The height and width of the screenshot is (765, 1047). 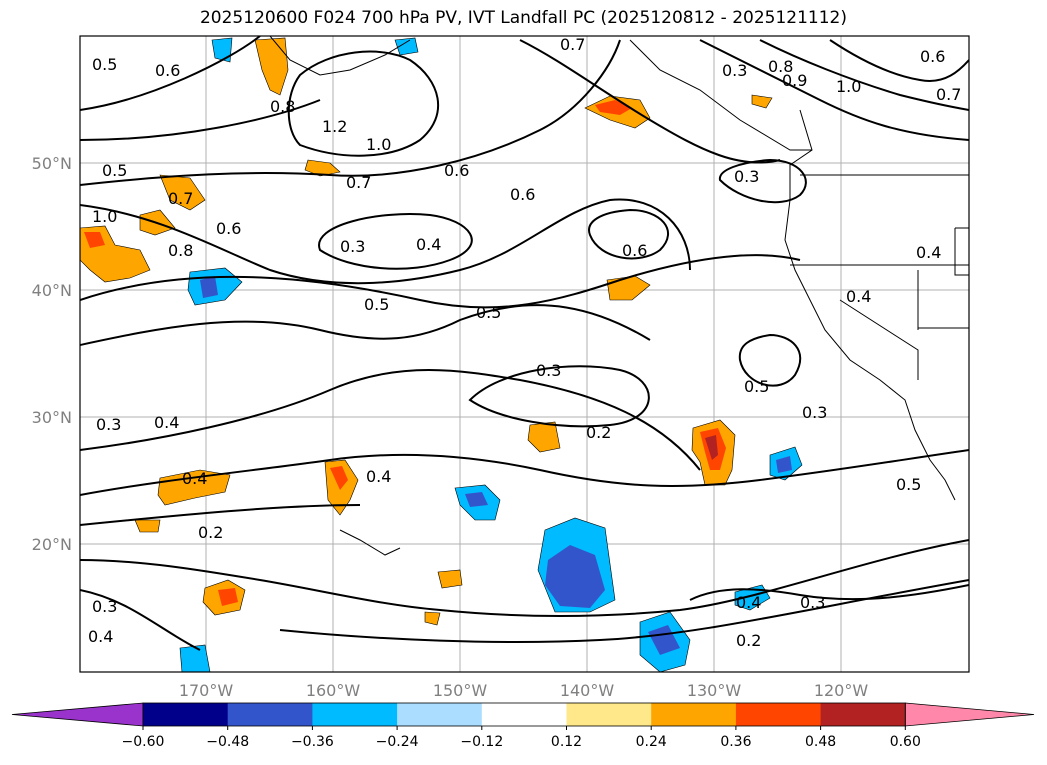 What do you see at coordinates (312, 742) in the screenshot?
I see `colorbar-tick-label: −0.36` at bounding box center [312, 742].